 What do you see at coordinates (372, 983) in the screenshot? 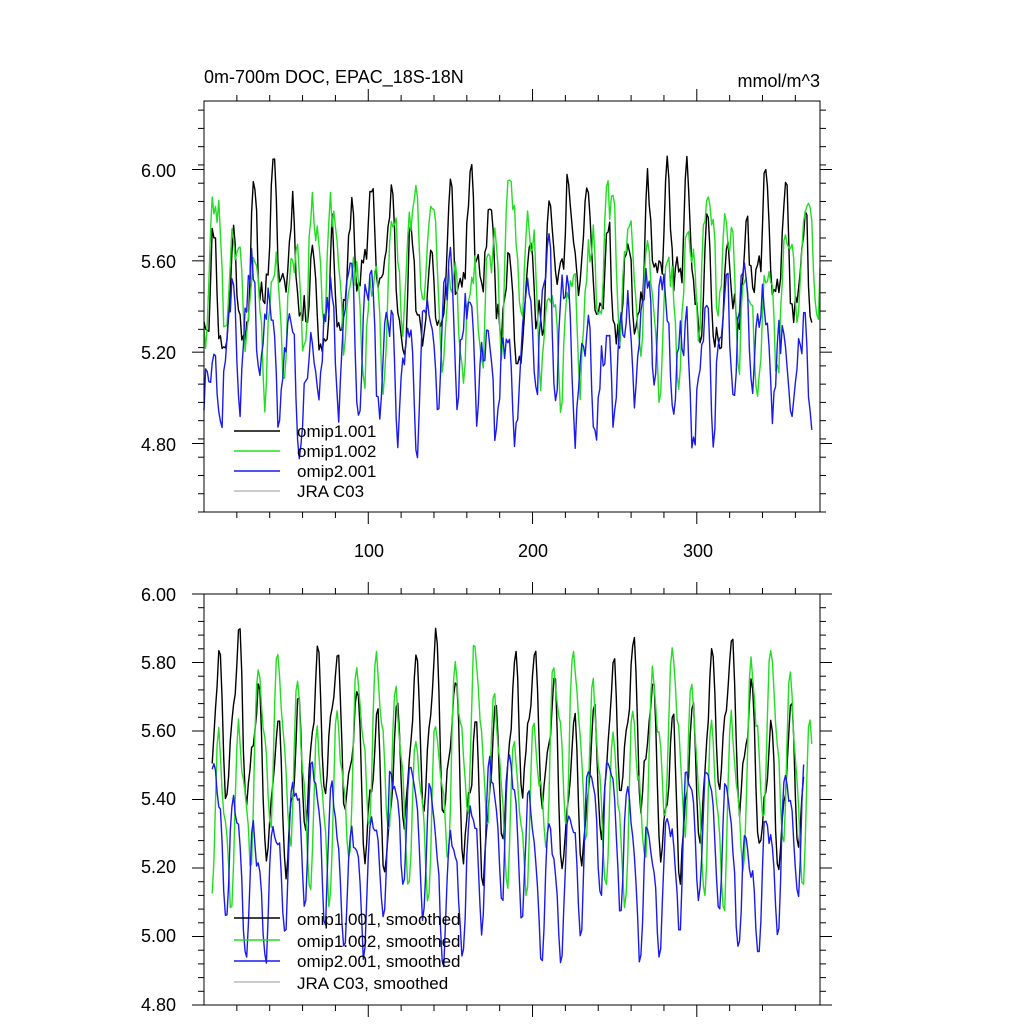
I see `legend-label: JRA C03, smoothed` at bounding box center [372, 983].